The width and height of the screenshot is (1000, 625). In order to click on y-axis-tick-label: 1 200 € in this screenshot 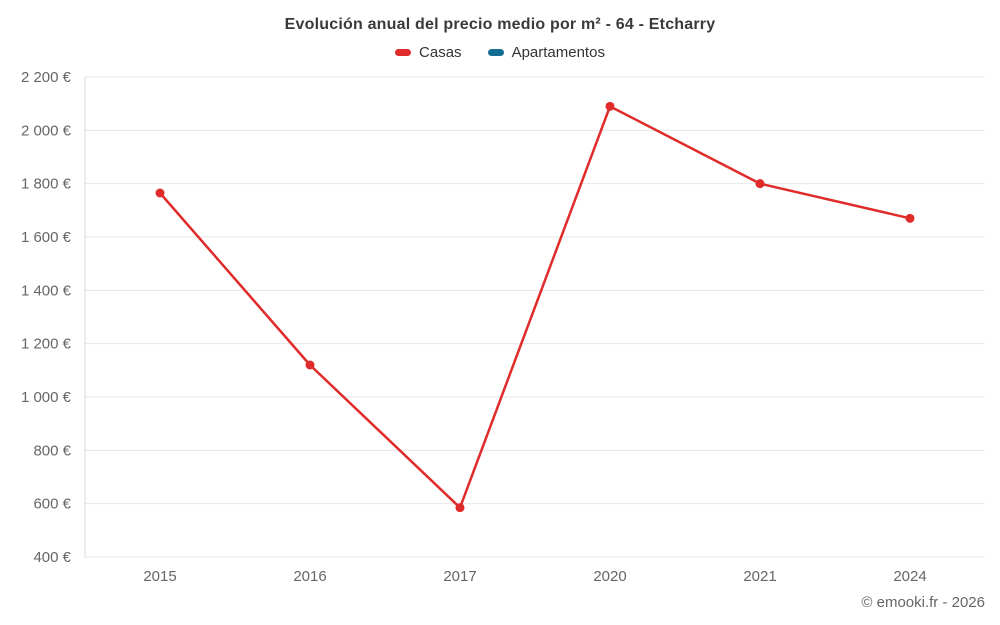, I will do `click(46, 344)`.